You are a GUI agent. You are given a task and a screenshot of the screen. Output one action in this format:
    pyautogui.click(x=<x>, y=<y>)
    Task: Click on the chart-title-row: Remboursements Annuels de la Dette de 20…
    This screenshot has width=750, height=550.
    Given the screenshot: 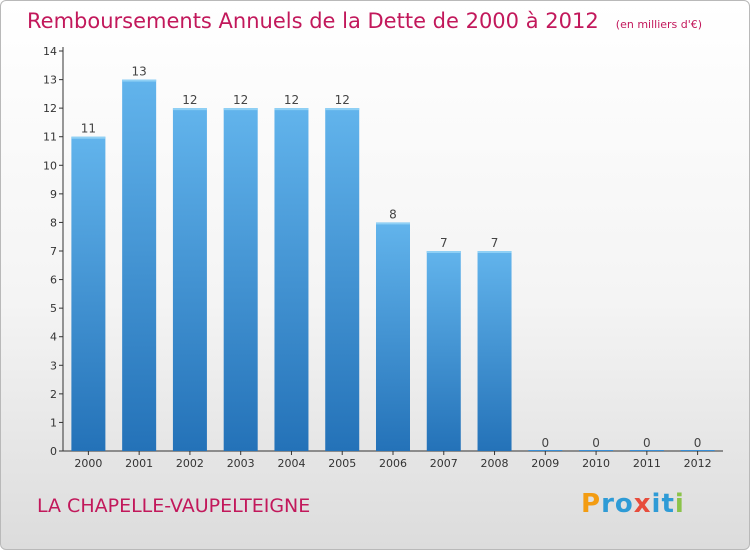 What is the action you would take?
    pyautogui.click(x=364, y=21)
    